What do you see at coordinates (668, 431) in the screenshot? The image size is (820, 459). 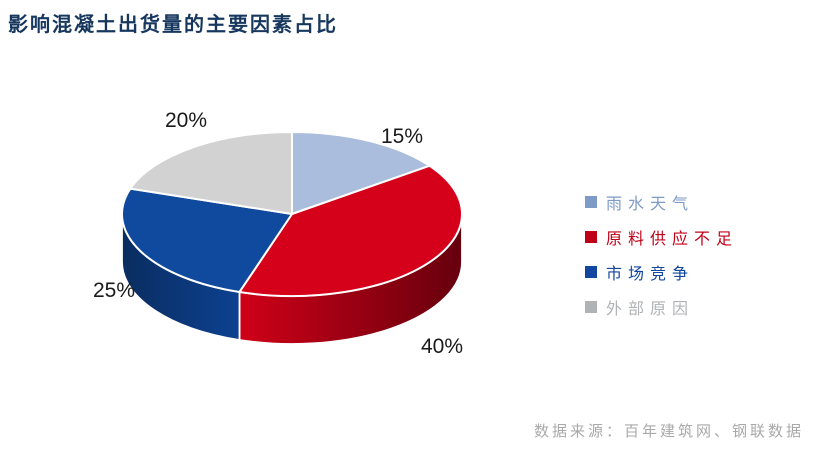 I see `data-source-note: 数据来源：百年建筑网、钢联数据` at bounding box center [668, 431].